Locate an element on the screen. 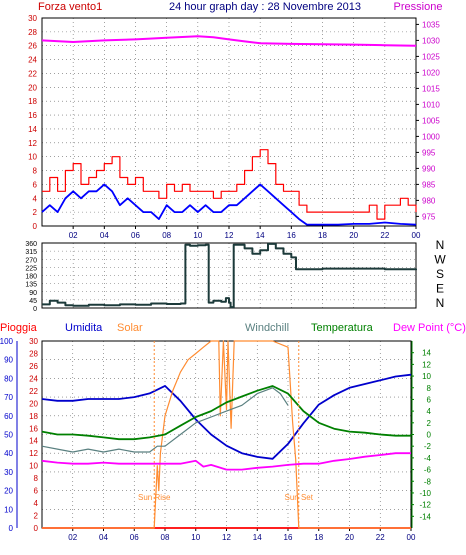 Image resolution: width=466 pixels, height=555 pixels. pressure-axis-tick-label: 995 is located at coordinates (429, 152).